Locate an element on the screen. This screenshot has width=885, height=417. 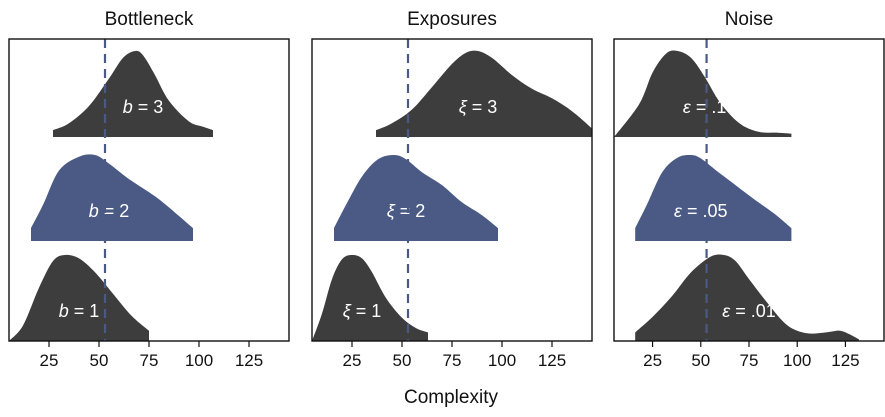
ridge-label: b = 1 is located at coordinates (79, 311).